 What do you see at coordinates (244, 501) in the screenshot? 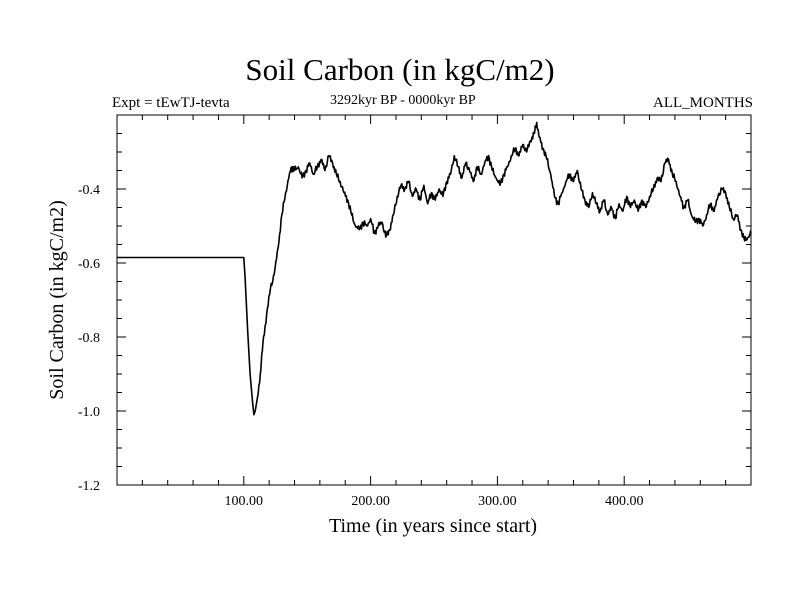
I see `x-tick-label: 100.00` at bounding box center [244, 501].